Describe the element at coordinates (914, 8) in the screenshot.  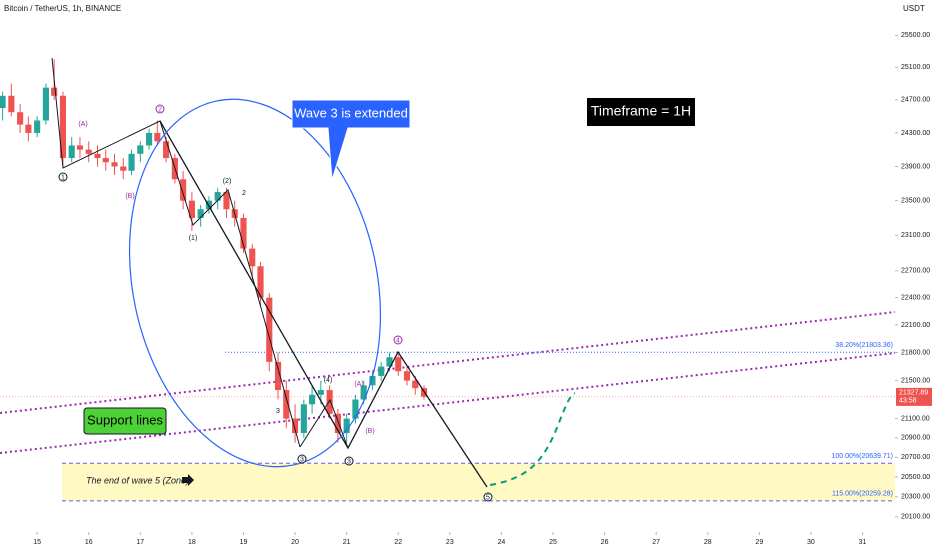
I see `currency: USDT` at that location.